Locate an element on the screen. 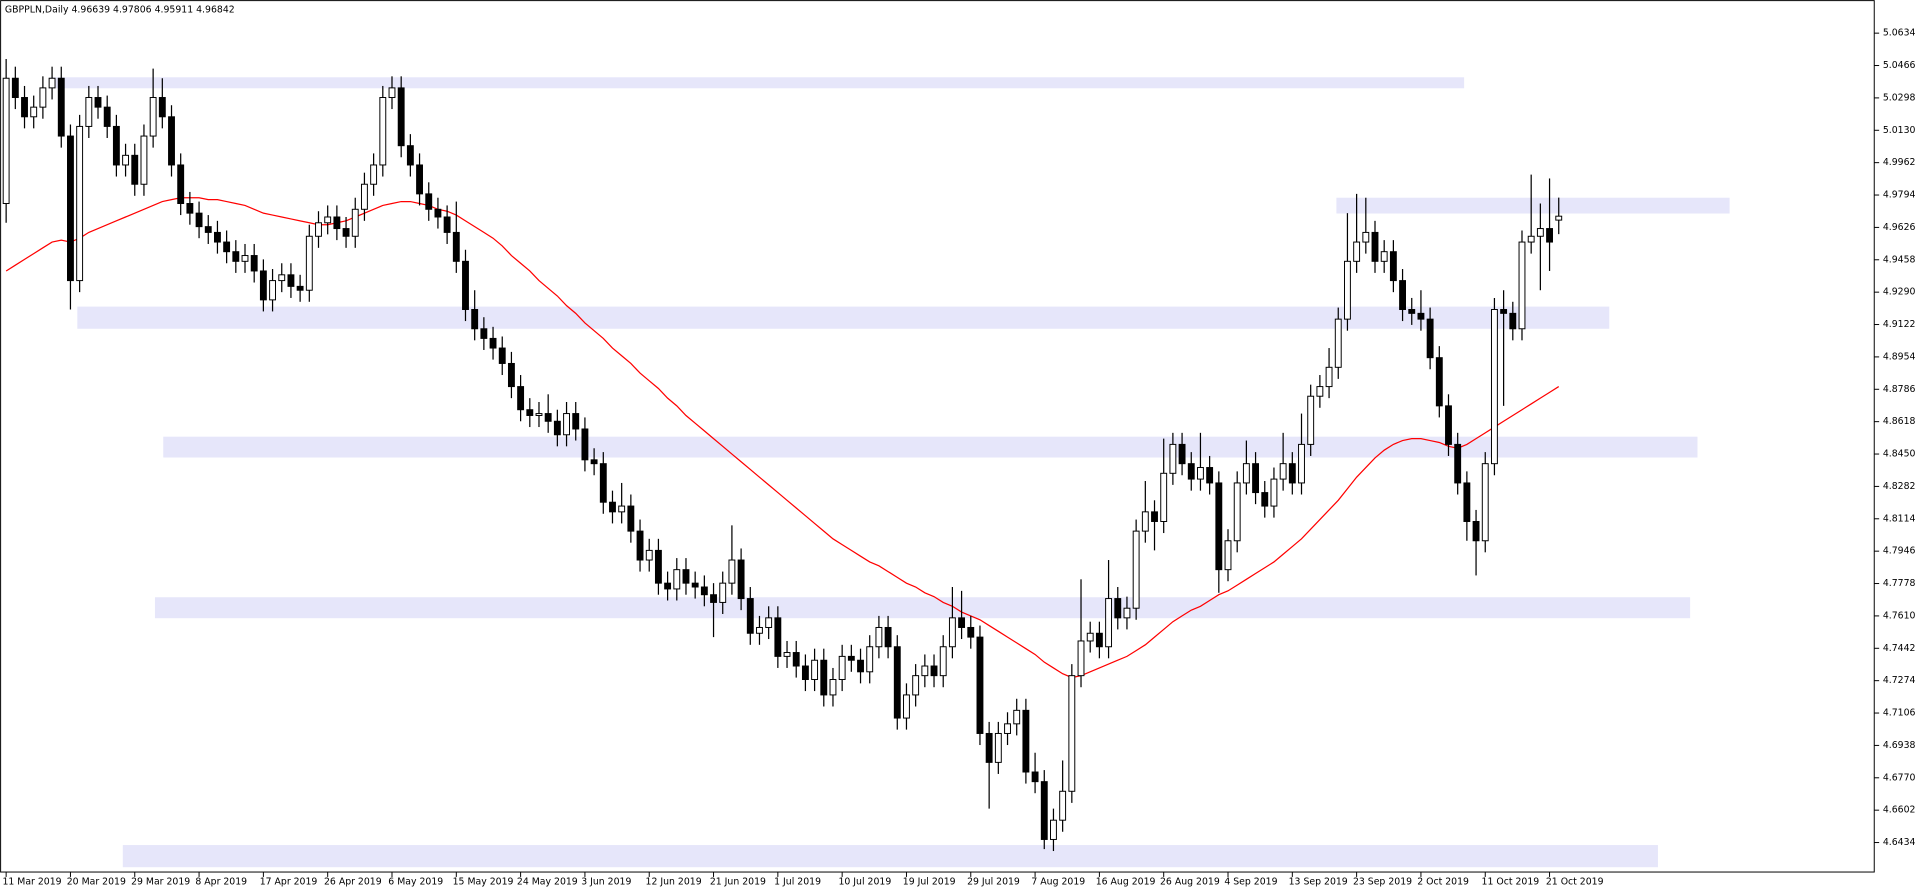 Image resolution: width=1916 pixels, height=888 pixels. x-tick-label: 12 Jun 2019 is located at coordinates (674, 881).